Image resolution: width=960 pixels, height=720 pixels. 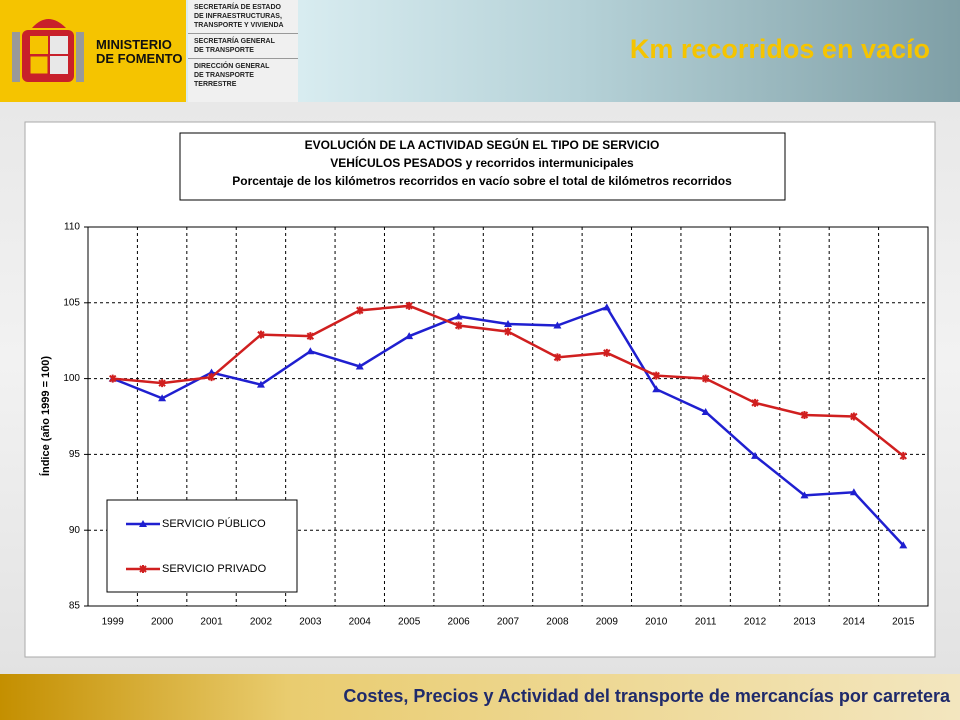 What do you see at coordinates (508, 622) in the screenshot?
I see `x-tick-label: 2007` at bounding box center [508, 622].